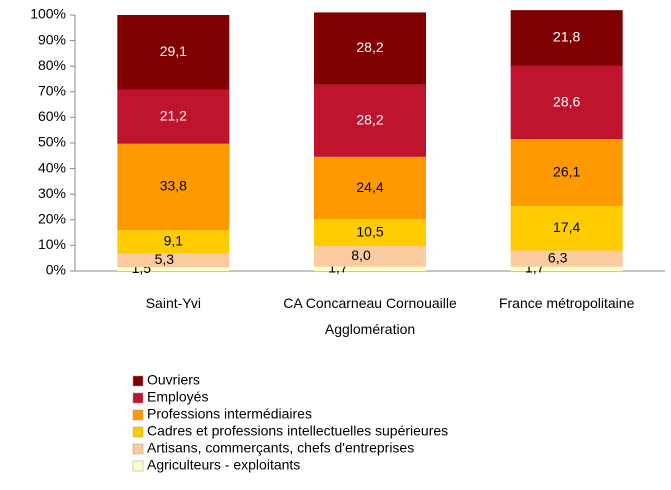 The height and width of the screenshot is (490, 671). What do you see at coordinates (370, 316) in the screenshot?
I see `x-tick-label: CA Concarneau Cornouaille Agglomération` at bounding box center [370, 316].